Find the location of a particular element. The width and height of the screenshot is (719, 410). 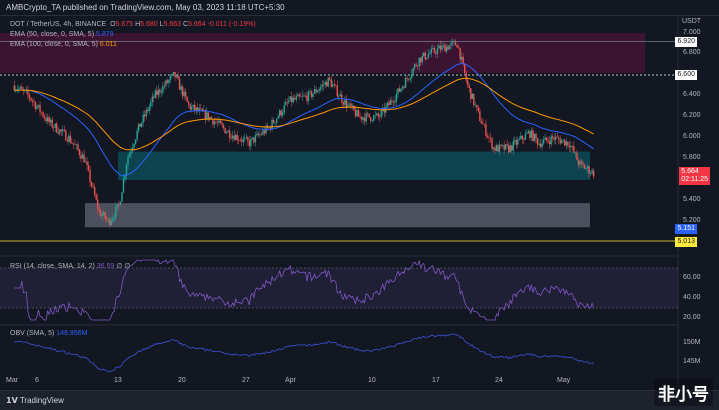

rsi-label: RSI (14, close, SMA, 14, 2) is located at coordinates (52, 266).